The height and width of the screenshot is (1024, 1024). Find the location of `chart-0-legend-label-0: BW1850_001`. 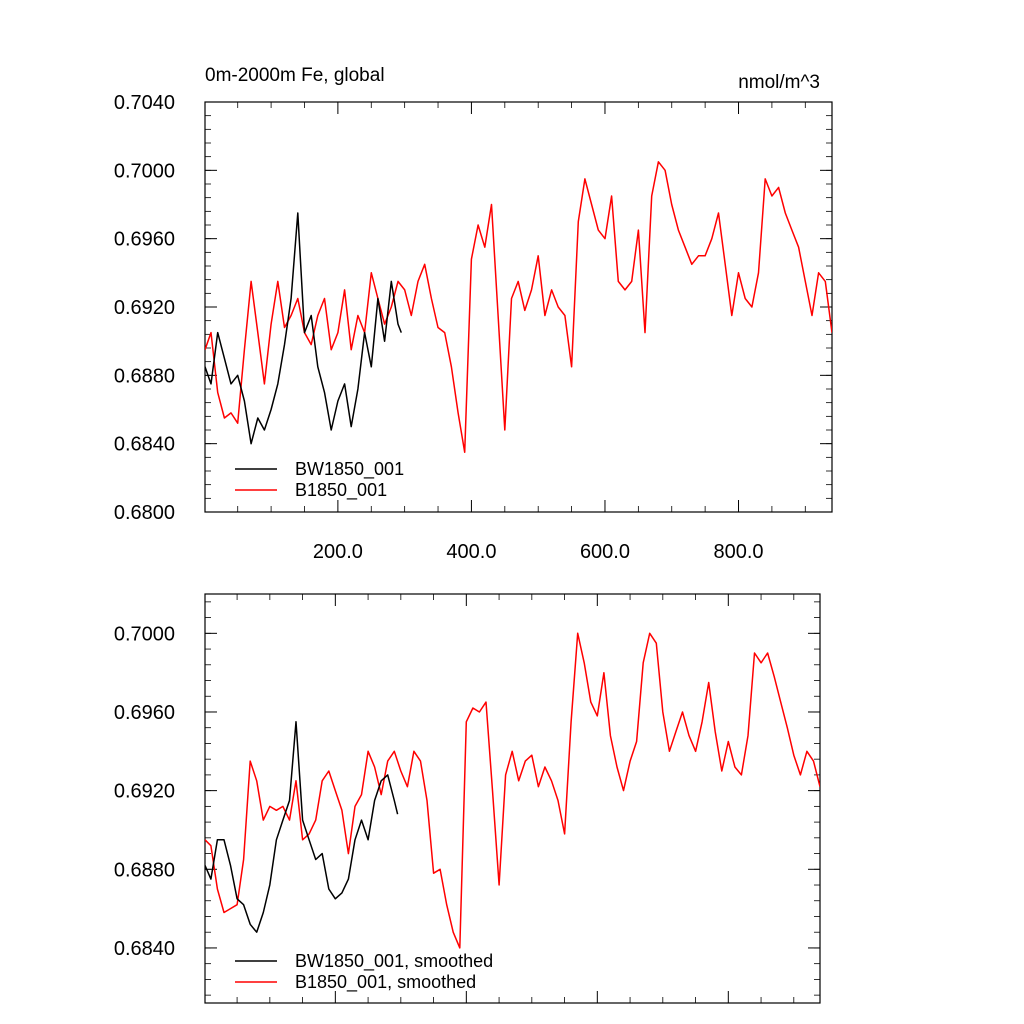

chart-0-legend-label-0: BW1850_001 is located at coordinates (349, 469).